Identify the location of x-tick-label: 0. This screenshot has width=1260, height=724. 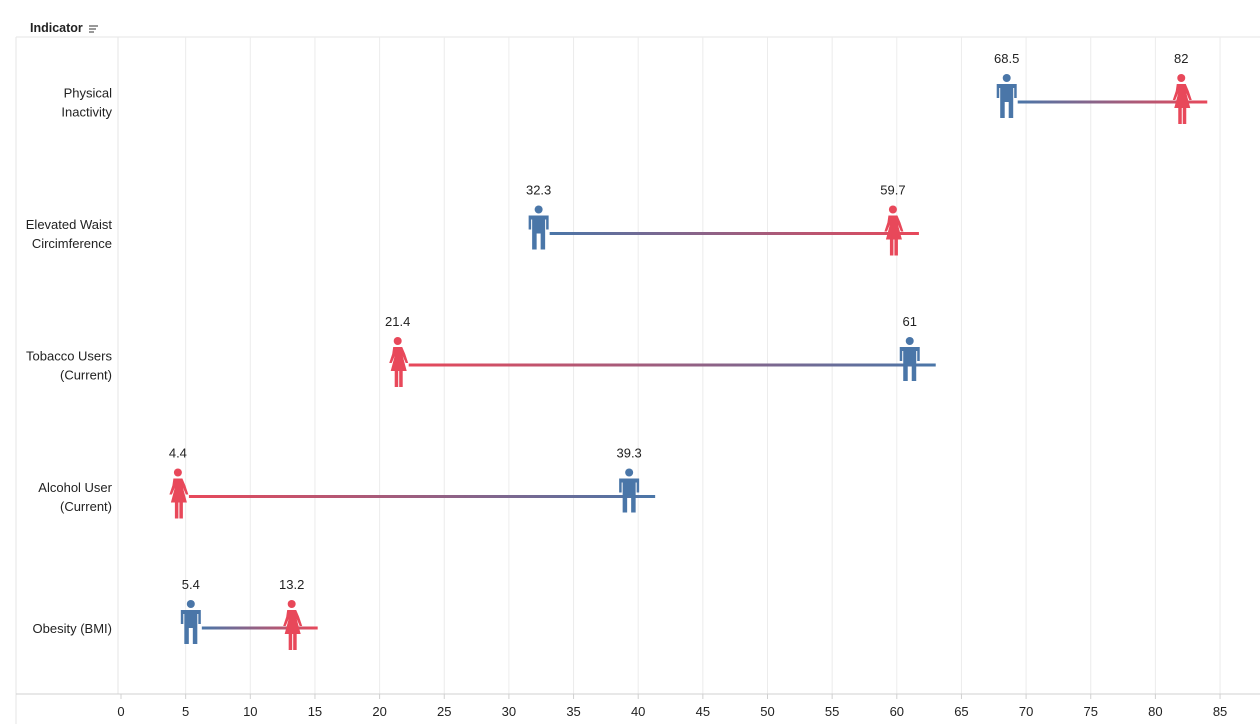
(120, 711).